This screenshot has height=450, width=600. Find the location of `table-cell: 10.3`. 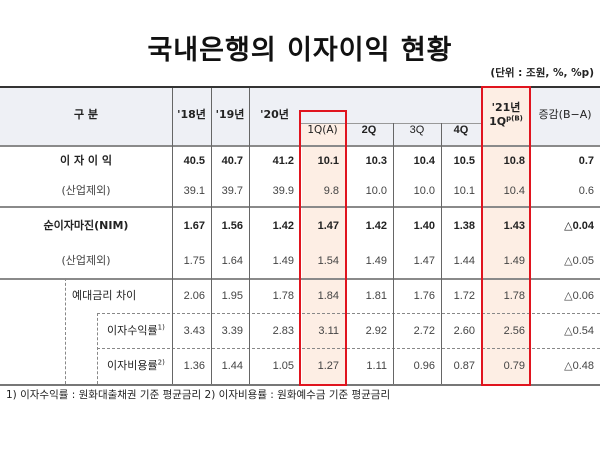

table-cell: 10.3 is located at coordinates (376, 161).